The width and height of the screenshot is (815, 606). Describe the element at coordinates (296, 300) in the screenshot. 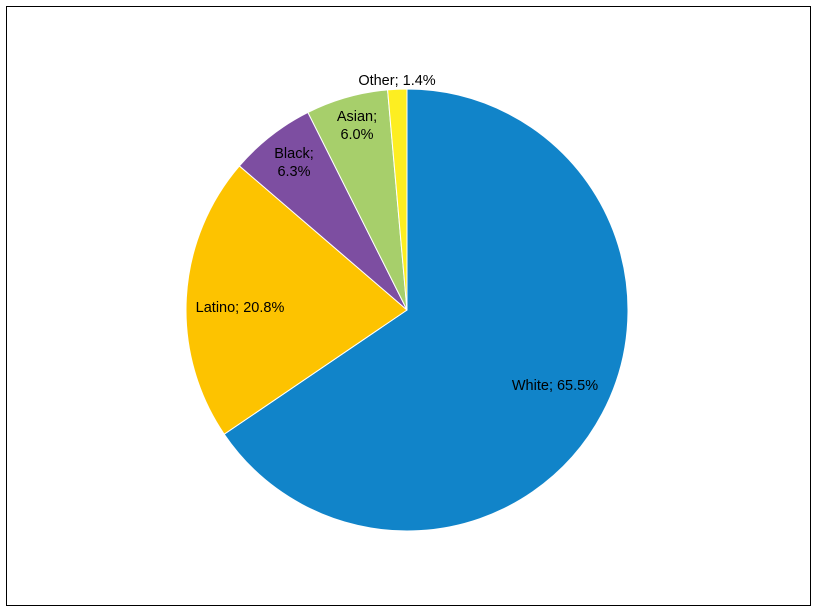

I see `pie-slice-latino` at that location.